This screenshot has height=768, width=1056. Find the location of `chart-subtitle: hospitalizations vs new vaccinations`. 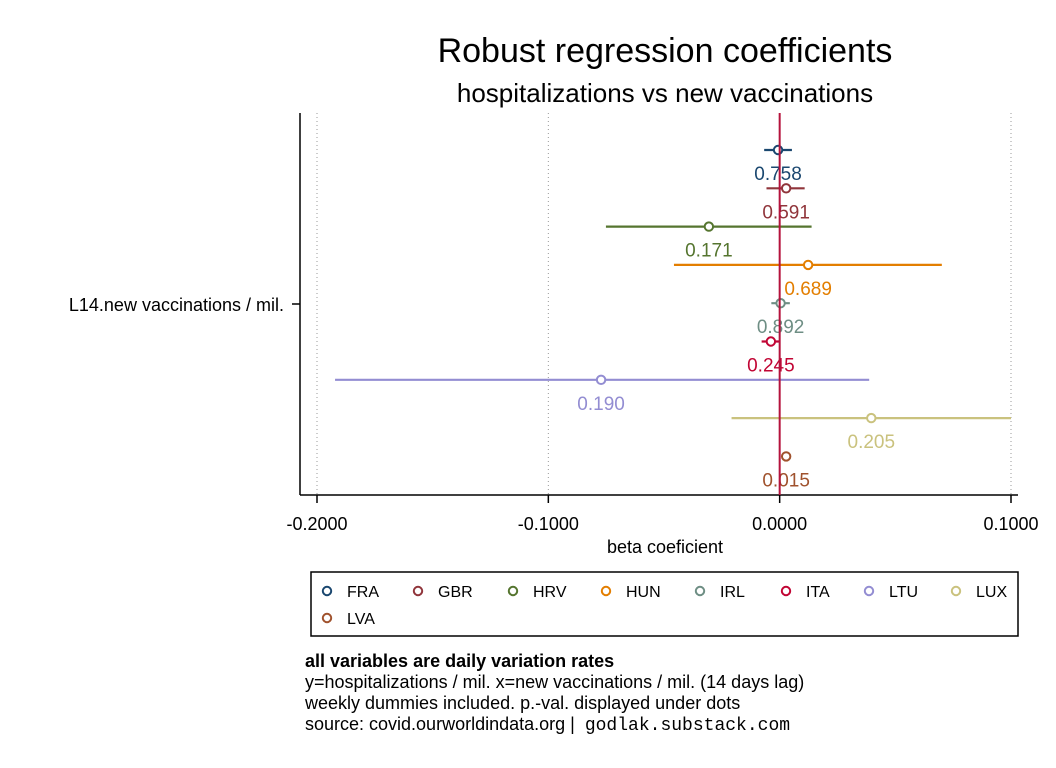

chart-subtitle: hospitalizations vs new vaccinations is located at coordinates (665, 93).